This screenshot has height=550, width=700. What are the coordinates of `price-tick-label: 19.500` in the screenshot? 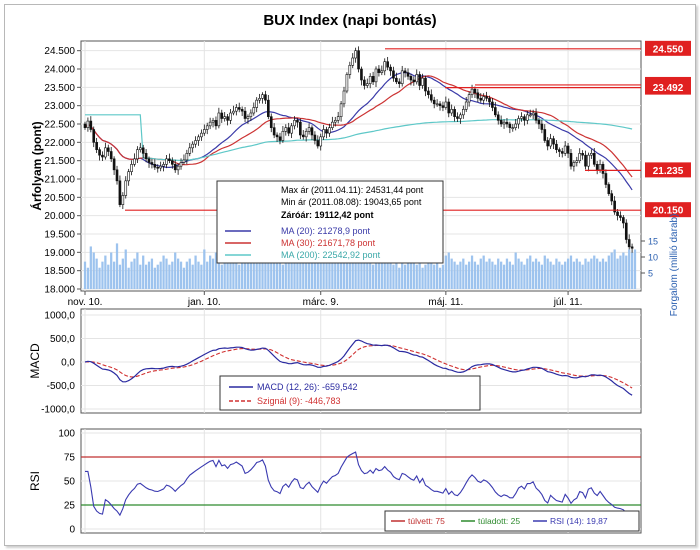 It's located at (59, 235).